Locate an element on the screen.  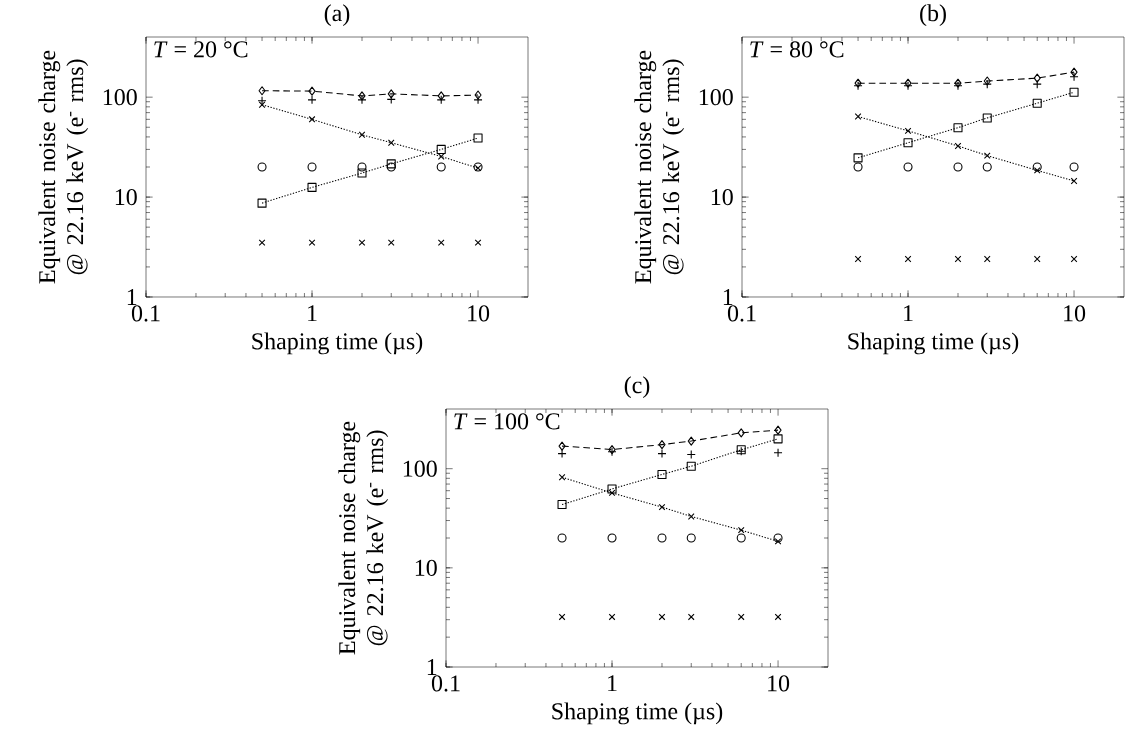
chart-title: (c) is located at coordinates (637, 387).